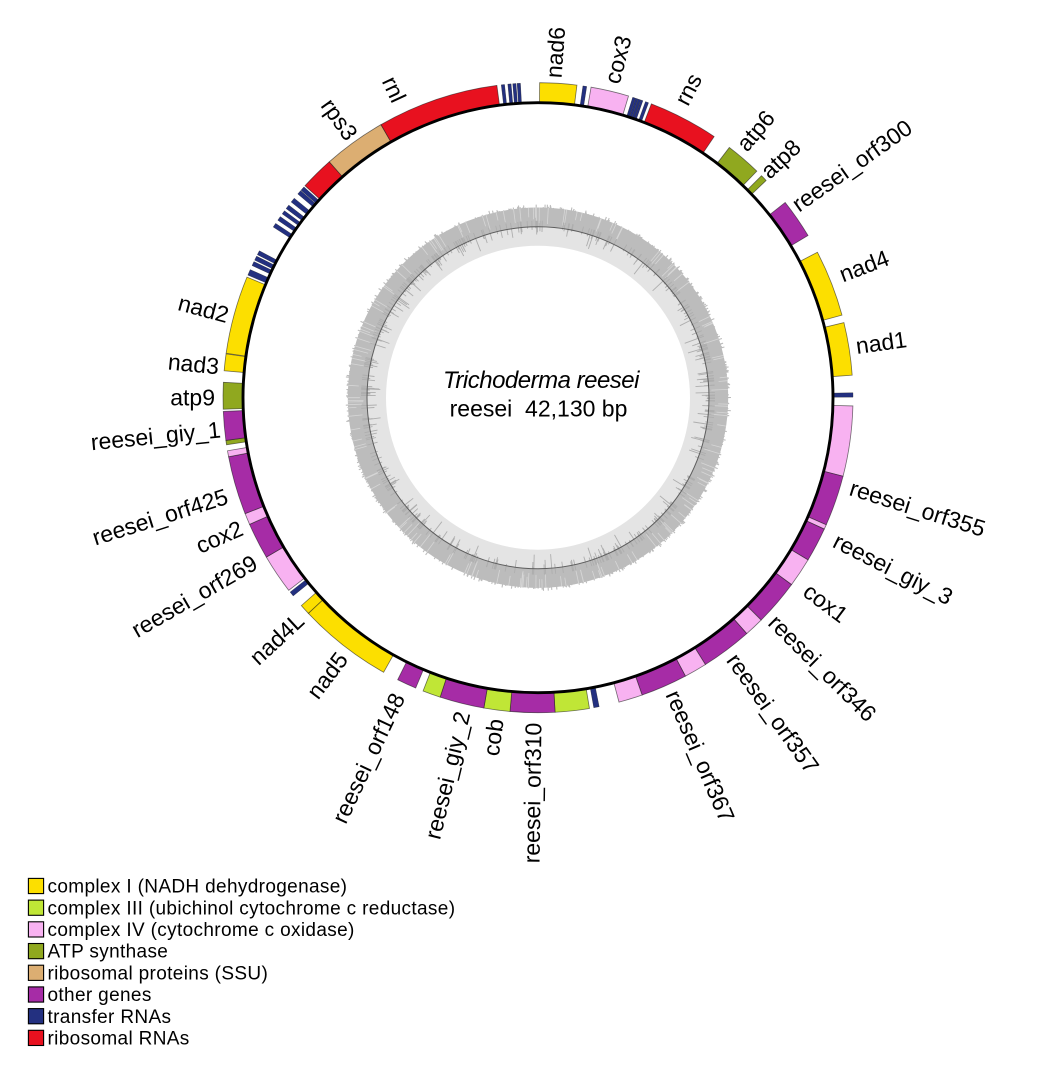 This screenshot has height=1067, width=1062. What do you see at coordinates (493, 737) in the screenshot?
I see `svg-text: cob` at bounding box center [493, 737].